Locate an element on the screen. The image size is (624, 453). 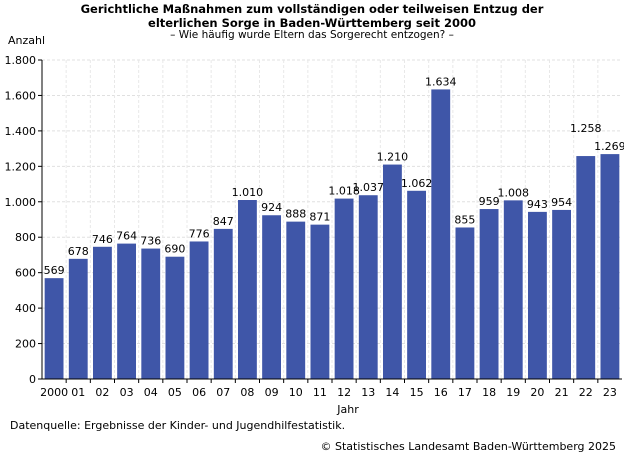
value-label: 847 is located at coordinates (223, 221).